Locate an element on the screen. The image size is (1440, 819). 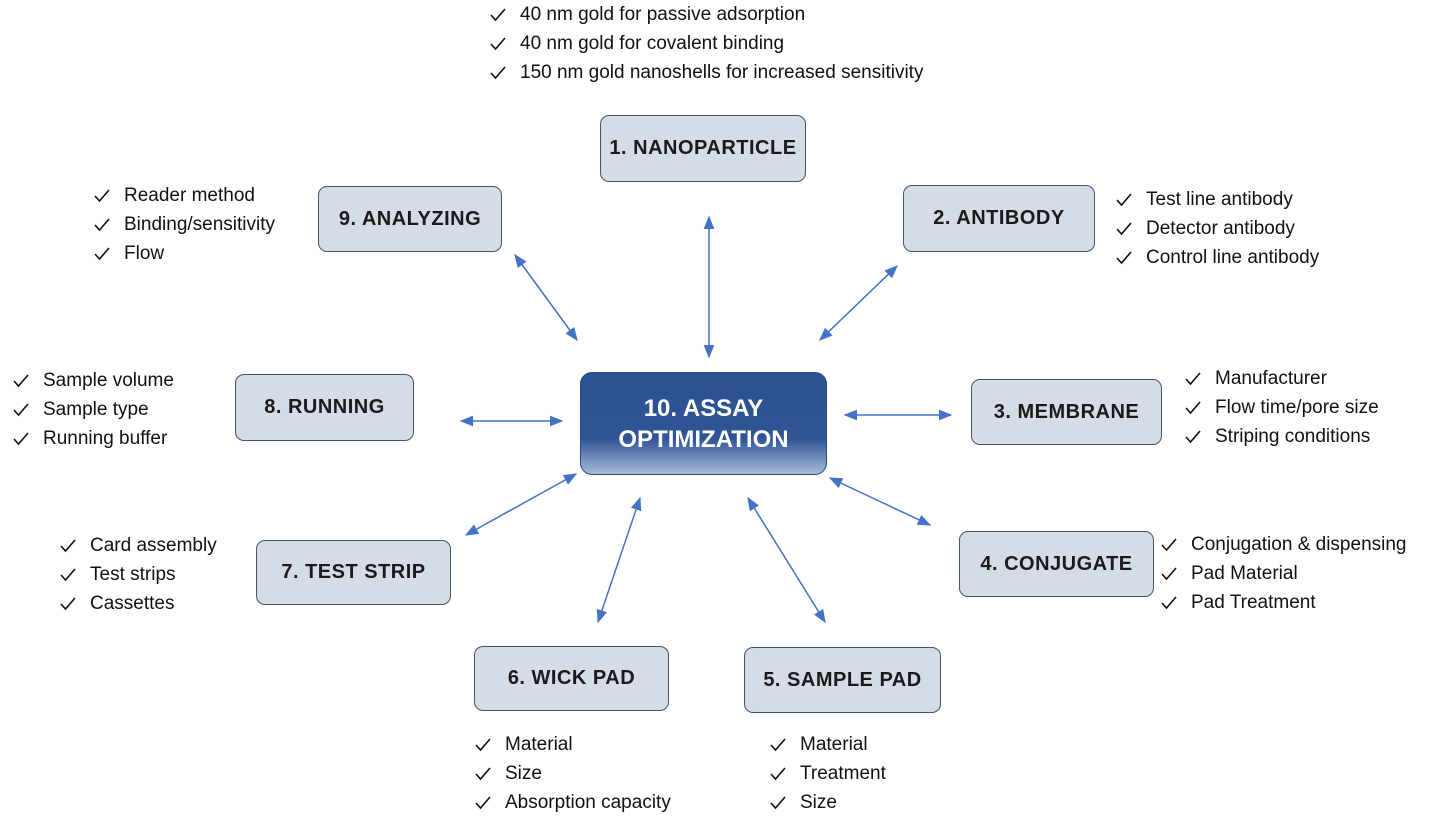
item-text: Sample volume is located at coordinates (108, 380).